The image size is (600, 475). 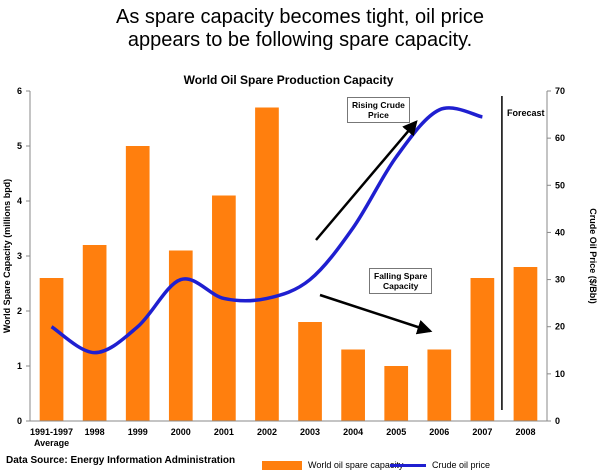 I want to click on right-tick-label: 10, so click(x=560, y=374).